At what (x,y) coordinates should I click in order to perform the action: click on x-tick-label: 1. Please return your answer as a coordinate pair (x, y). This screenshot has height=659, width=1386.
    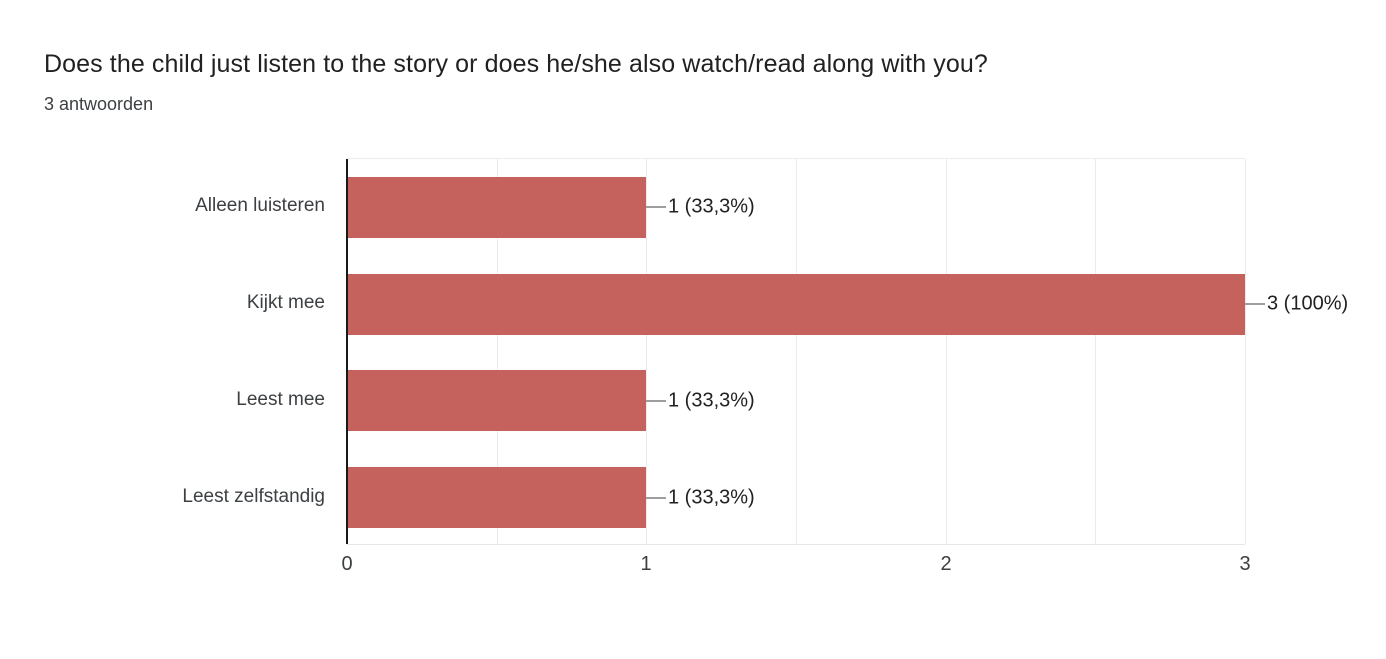
    Looking at the image, I should click on (646, 564).